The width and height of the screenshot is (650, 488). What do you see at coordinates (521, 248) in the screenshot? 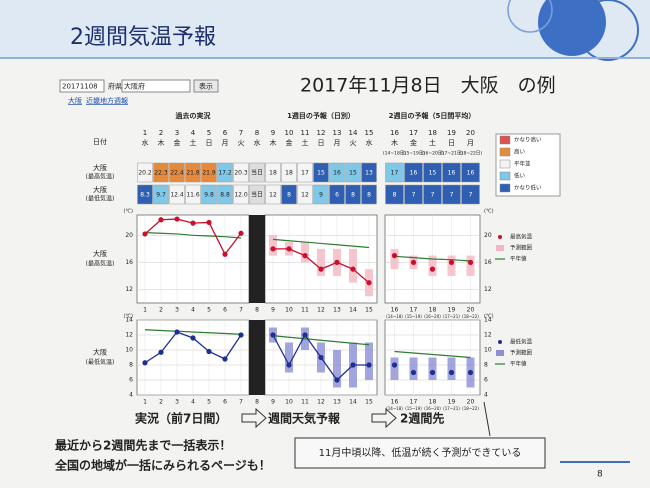
I see `legend-label: 予測範囲` at bounding box center [521, 248].